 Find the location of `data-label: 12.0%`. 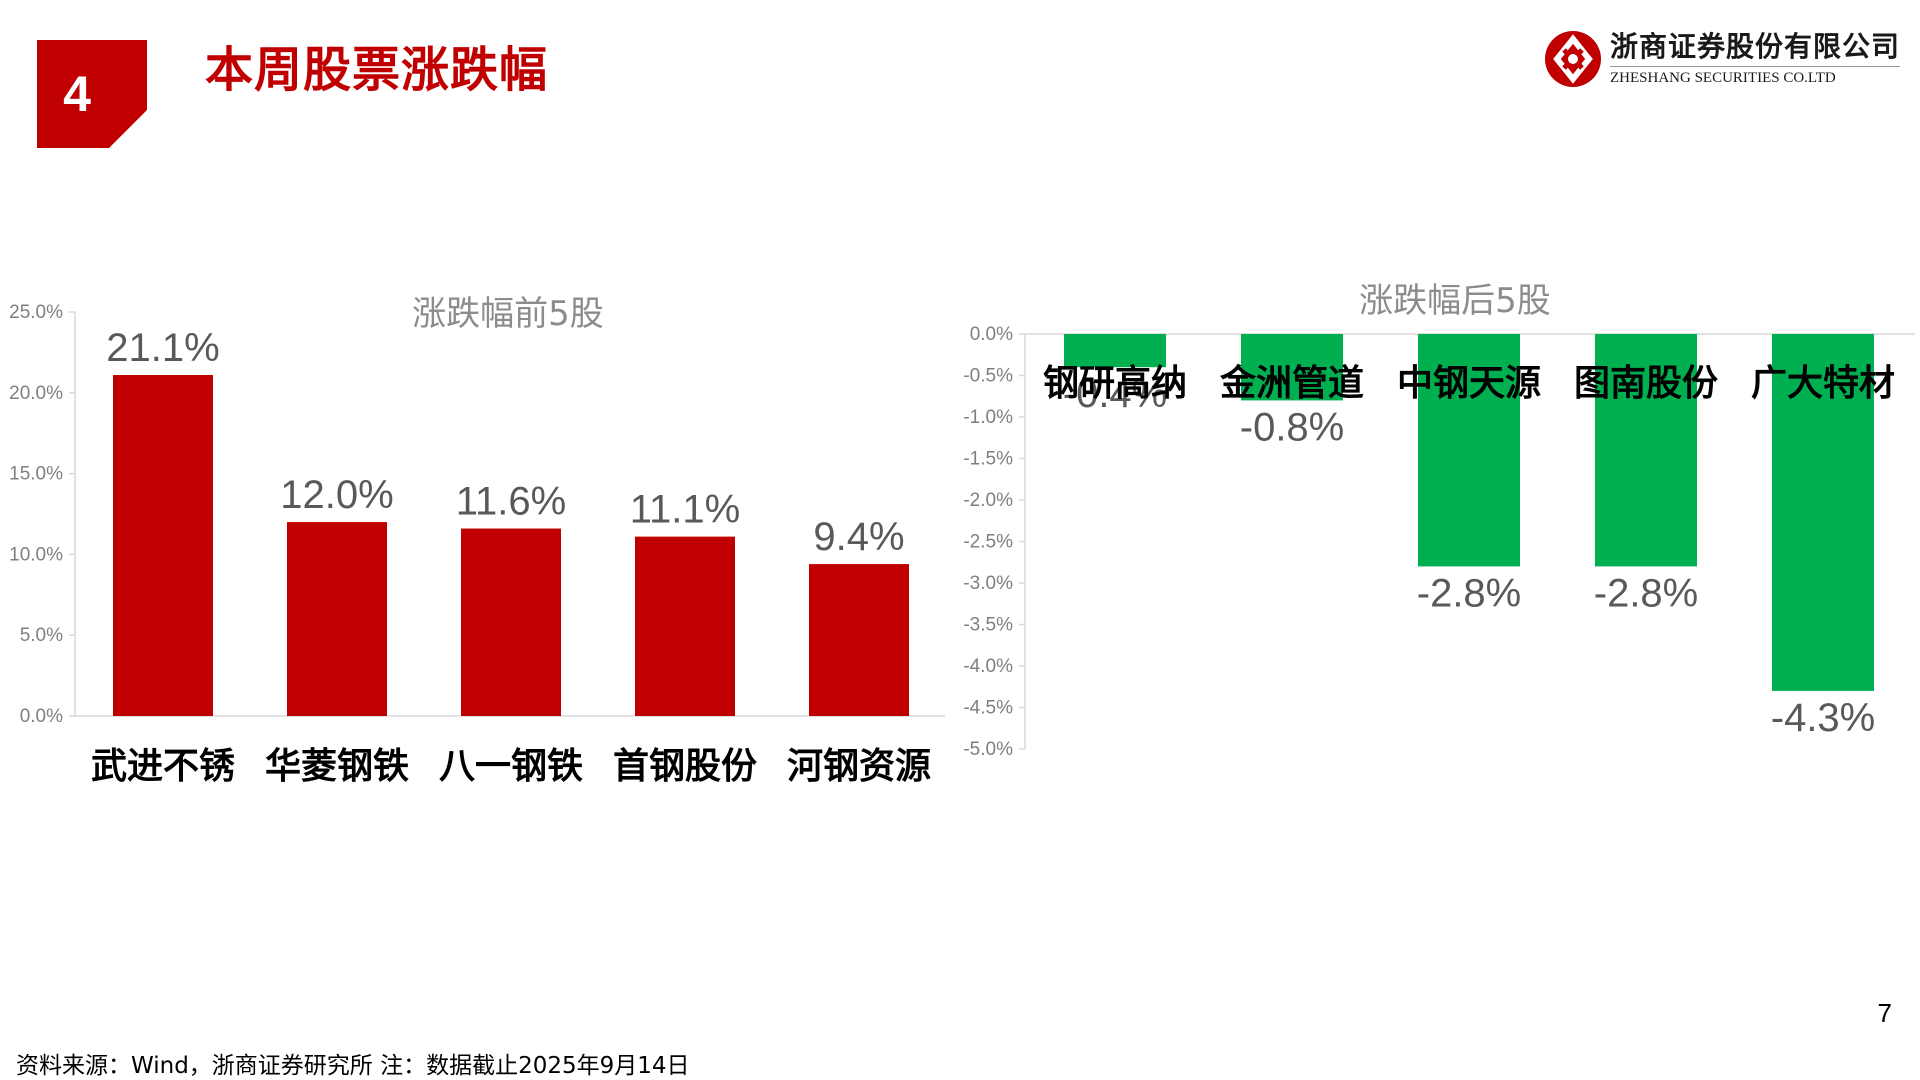

data-label: 12.0% is located at coordinates (336, 495).